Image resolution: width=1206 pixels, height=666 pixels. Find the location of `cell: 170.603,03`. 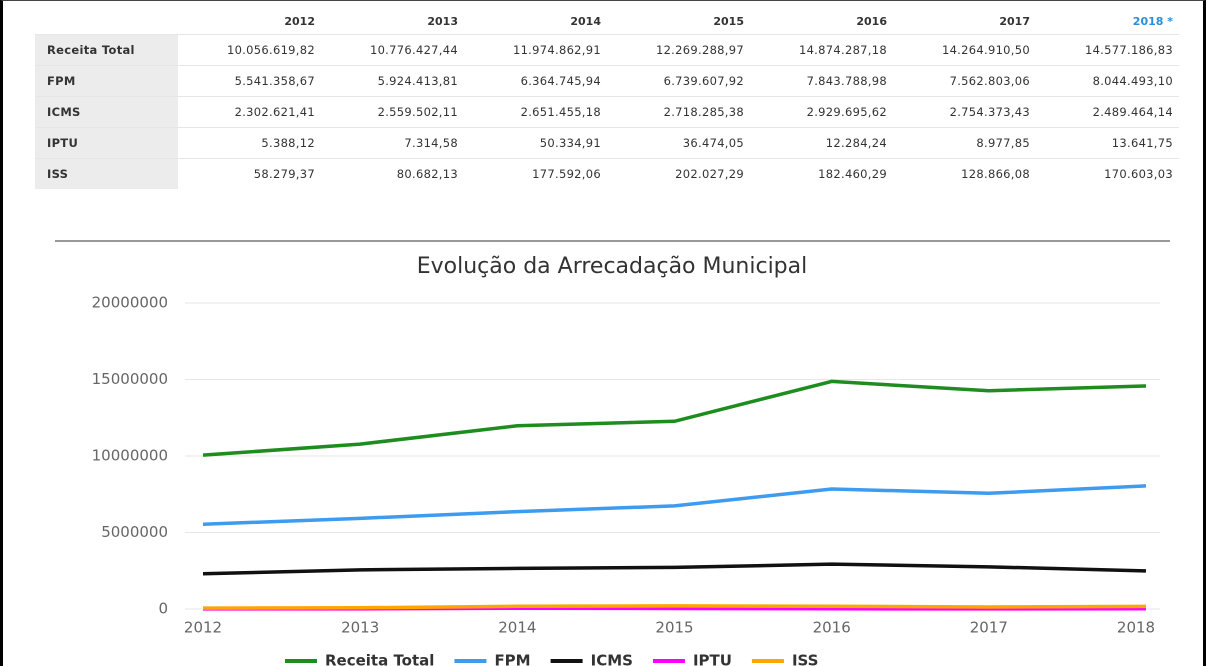

cell: 170.603,03 is located at coordinates (1107, 173).